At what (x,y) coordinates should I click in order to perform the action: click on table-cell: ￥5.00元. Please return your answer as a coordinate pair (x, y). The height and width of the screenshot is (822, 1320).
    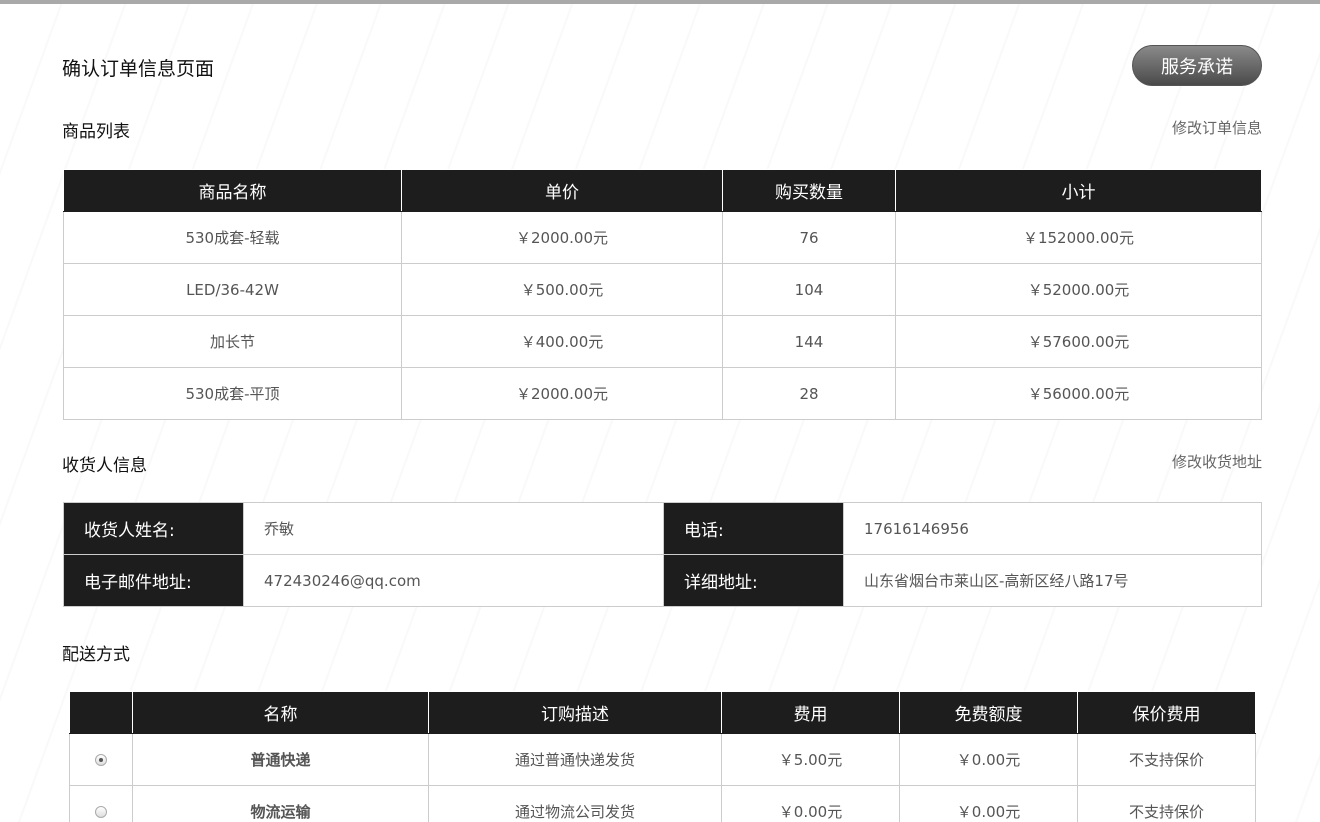
    Looking at the image, I should click on (810, 759).